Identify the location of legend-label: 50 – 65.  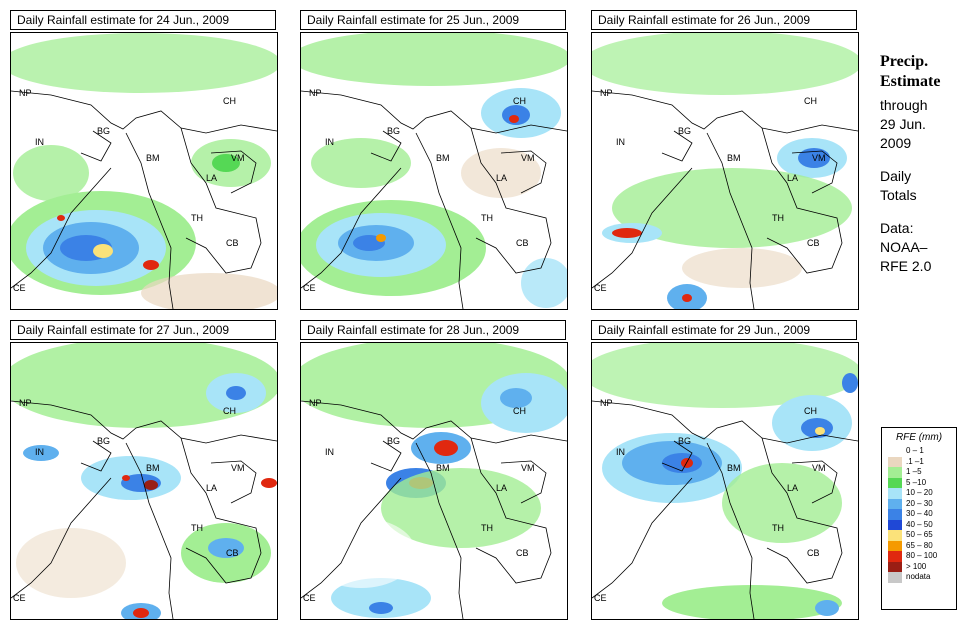
(919, 534).